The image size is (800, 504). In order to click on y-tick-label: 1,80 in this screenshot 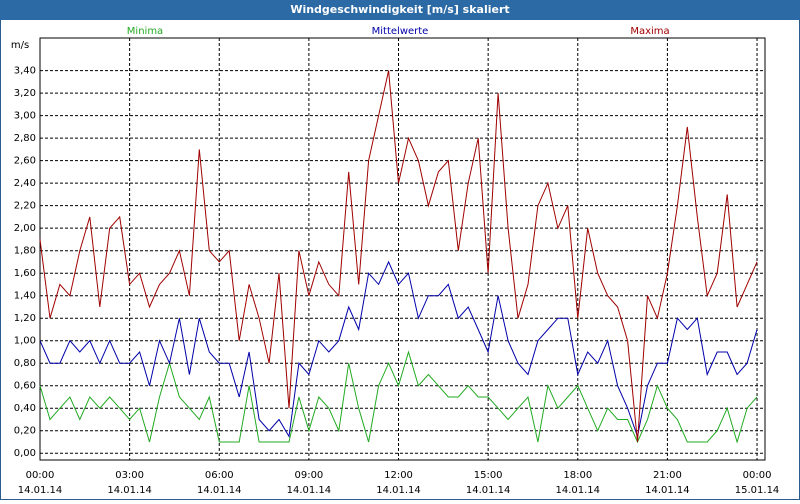, I will do `click(25, 251)`.